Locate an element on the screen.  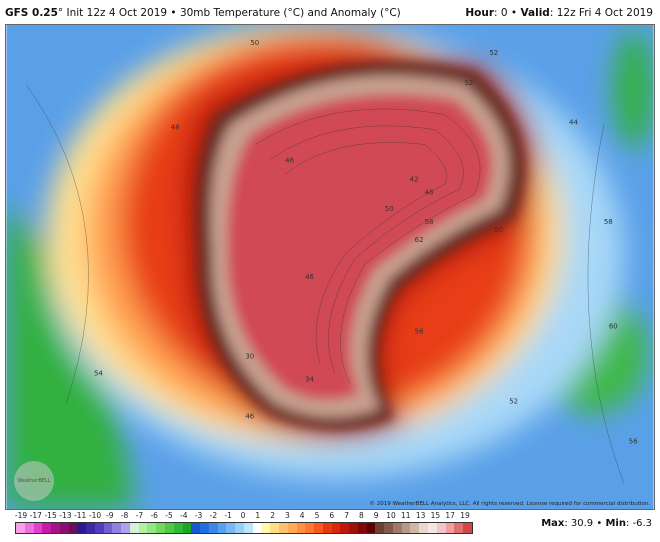
valid-time: Hour: 0 • Valid: 12z Fri 4 Oct 2019 is located at coordinates (559, 13).